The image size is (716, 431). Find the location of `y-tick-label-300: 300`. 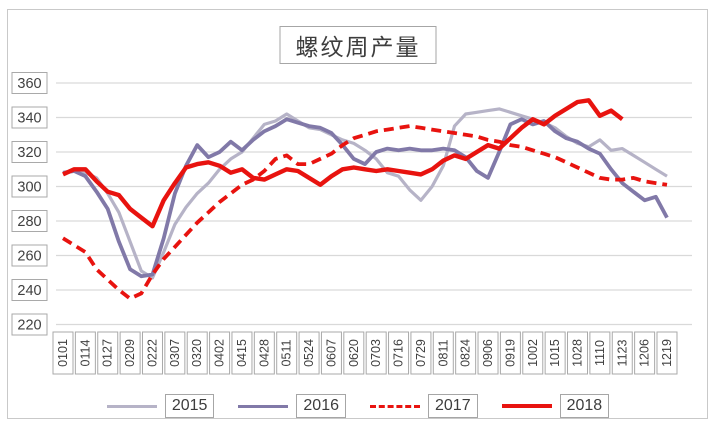

y-tick-label-300: 300 is located at coordinates (29, 188).